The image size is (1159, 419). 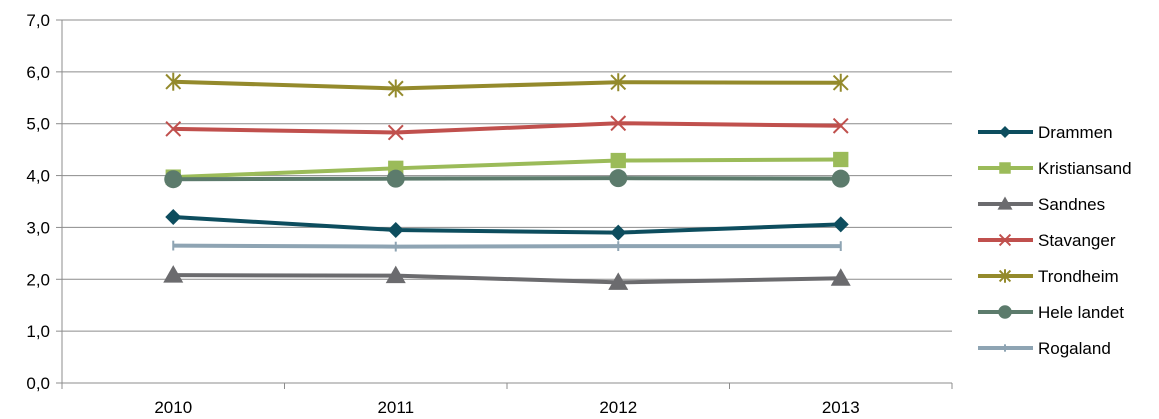 I want to click on legend-item: Kristiansand, so click(x=1055, y=168).